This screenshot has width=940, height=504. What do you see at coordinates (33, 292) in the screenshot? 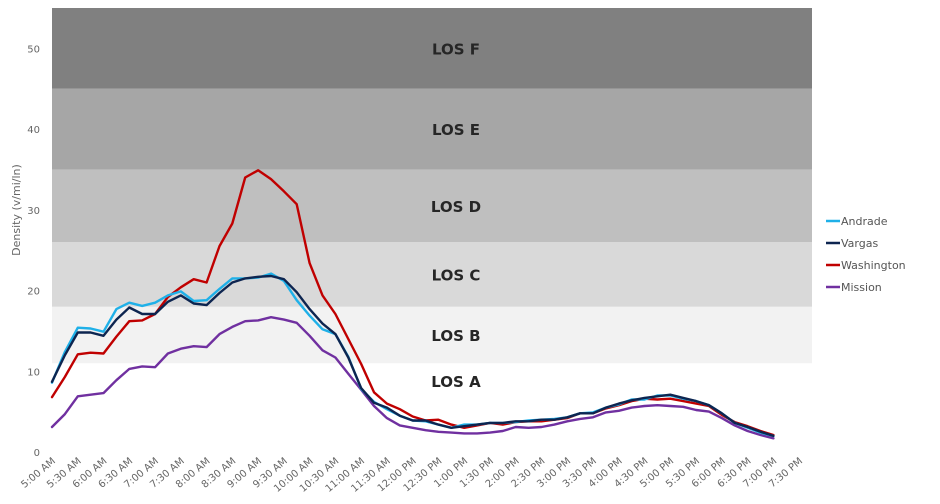
I see `y-tick-label: 20` at bounding box center [33, 292].